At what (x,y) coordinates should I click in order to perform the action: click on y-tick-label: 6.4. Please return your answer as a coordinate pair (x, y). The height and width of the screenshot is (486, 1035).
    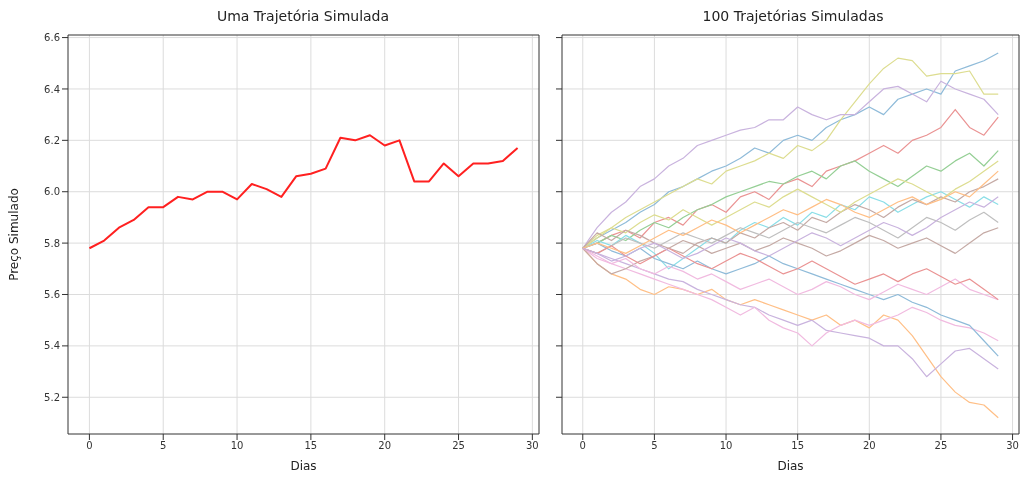
    Looking at the image, I should click on (52, 89).